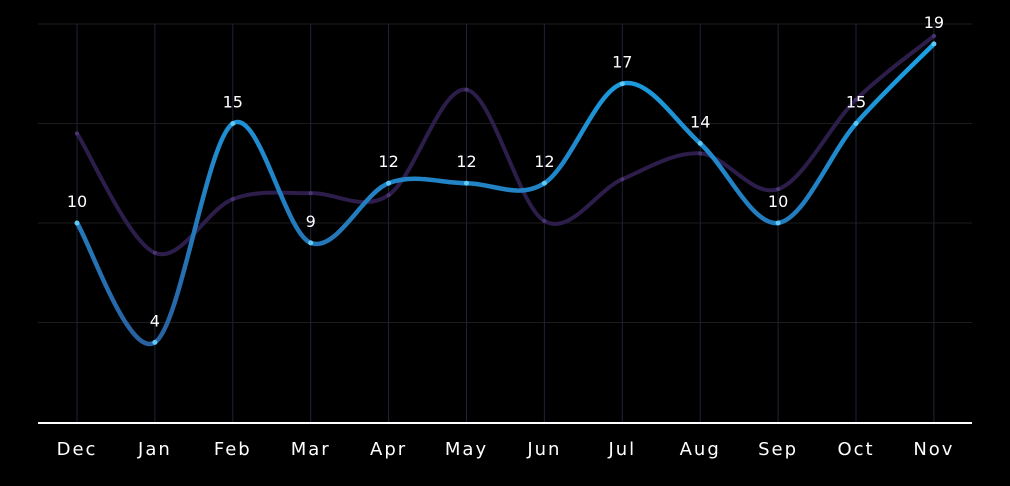 Image resolution: width=1010 pixels, height=486 pixels. What do you see at coordinates (154, 449) in the screenshot?
I see `x-tick-label: Jan` at bounding box center [154, 449].